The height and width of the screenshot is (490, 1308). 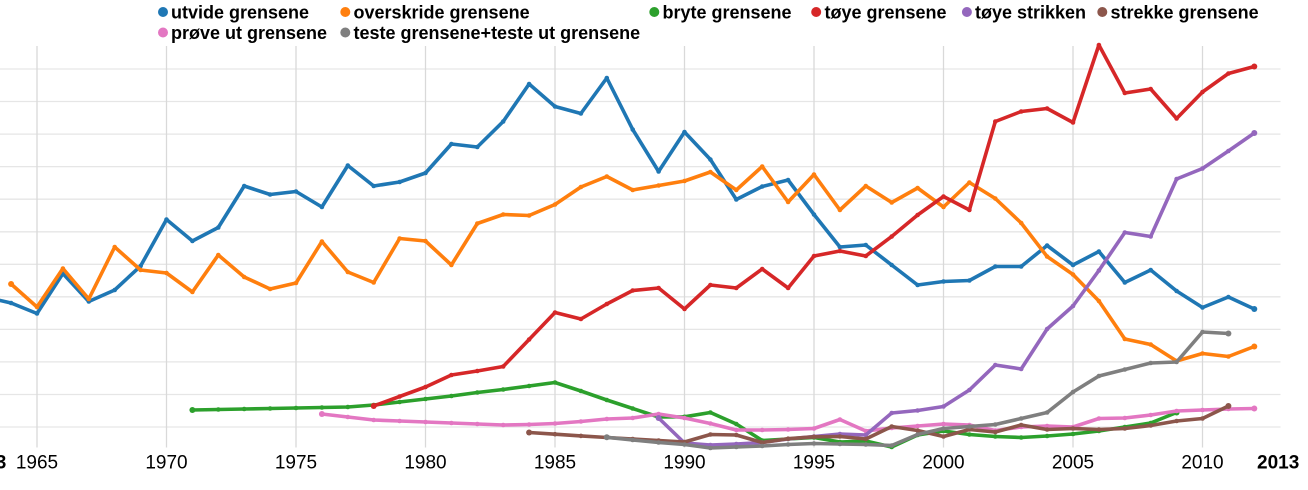 What do you see at coordinates (442, 12) in the screenshot?
I see `svg-text: overskride grensene` at bounding box center [442, 12].